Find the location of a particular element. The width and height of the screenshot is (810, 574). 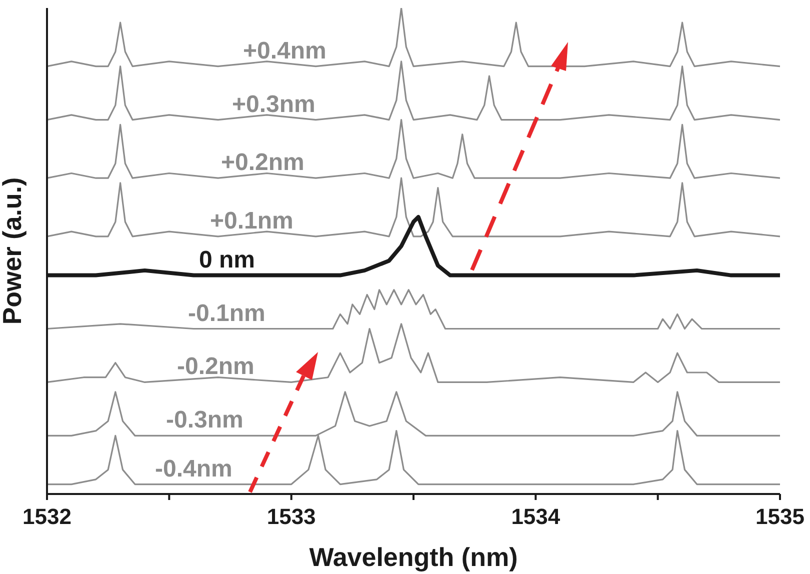

x-tick-label: 1533 is located at coordinates (291, 516).